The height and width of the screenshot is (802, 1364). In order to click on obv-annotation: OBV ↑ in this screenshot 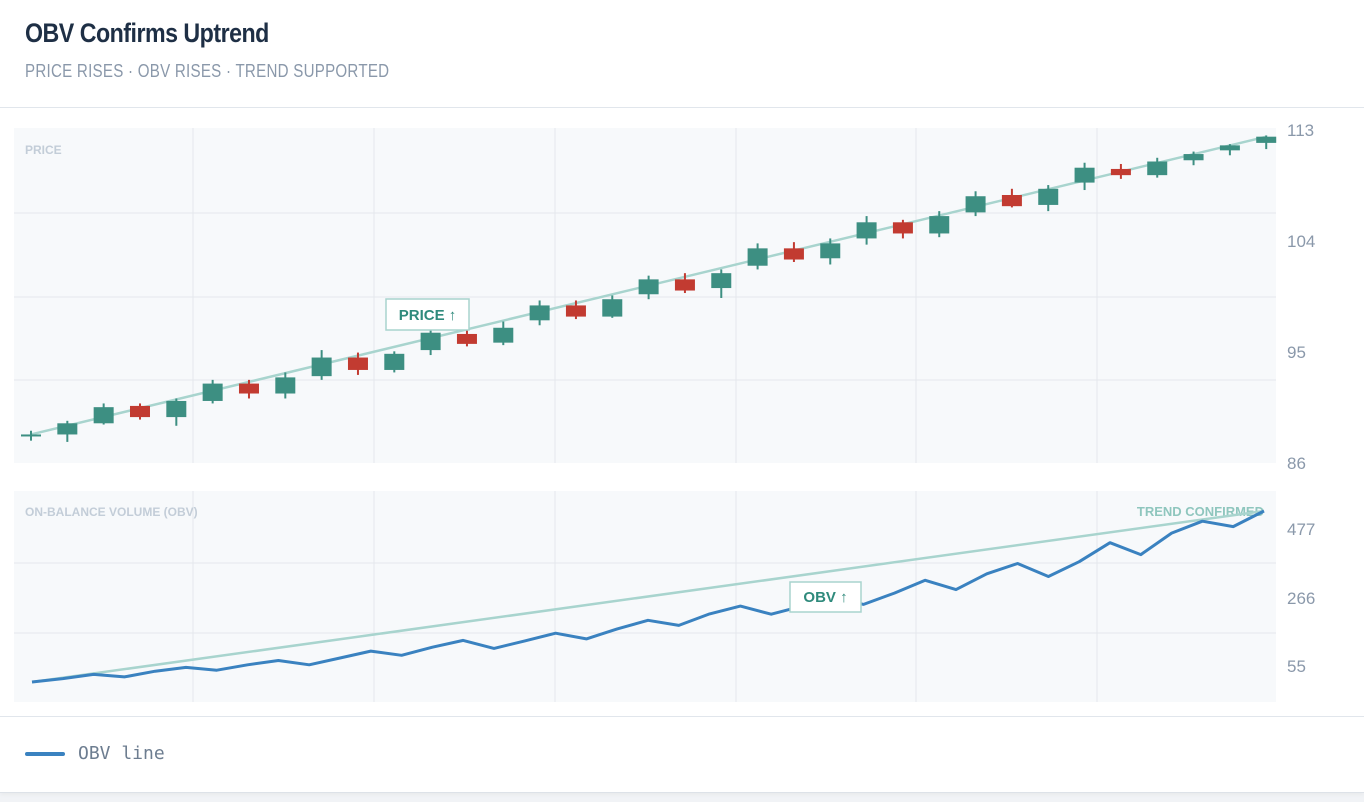, I will do `click(825, 597)`.